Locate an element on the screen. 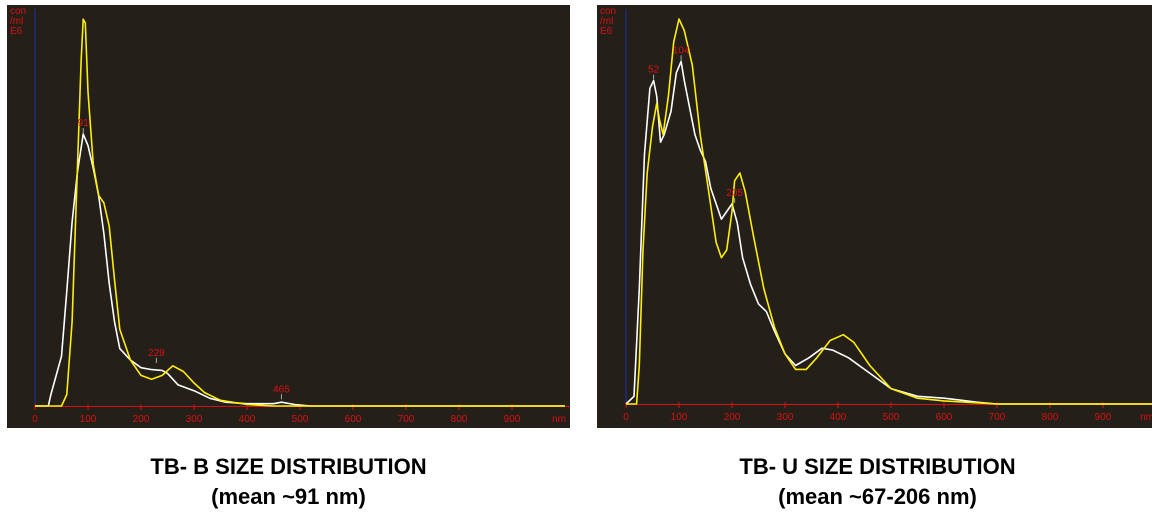 Image resolution: width=1152 pixels, height=515 pixels. caption-title: TB- B SIZE DISTRIBUTION is located at coordinates (288, 466).